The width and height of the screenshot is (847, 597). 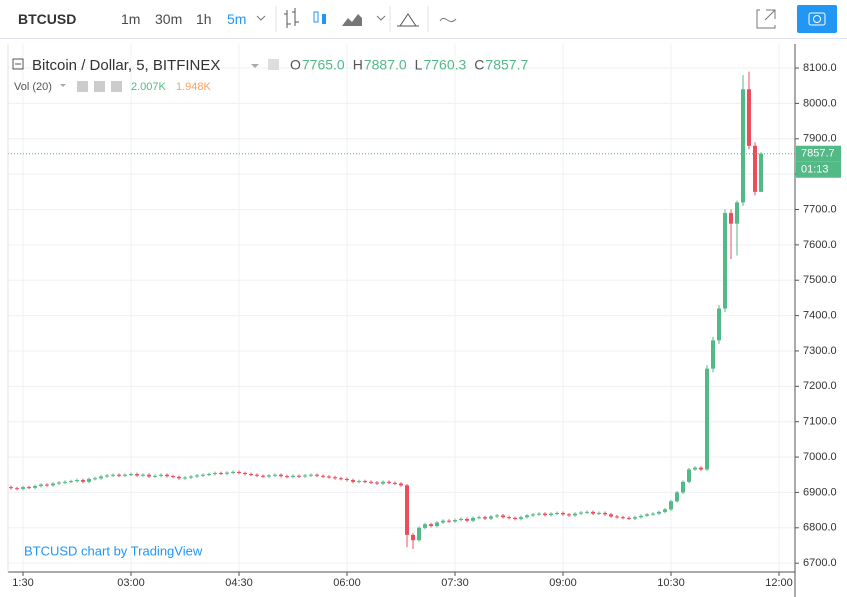 What do you see at coordinates (126, 65) in the screenshot?
I see `chart-title: Bitcoin / Dollar, 5, BITFINEX` at bounding box center [126, 65].